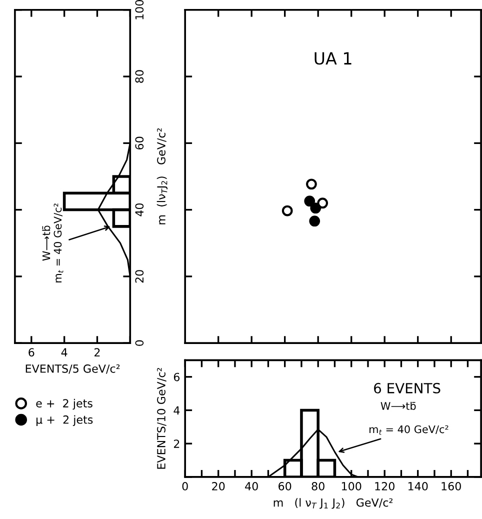 The width and height of the screenshot is (482, 519). Describe the element at coordinates (161, 418) in the screenshot. I see `y-axis-title: EVENTS/10 GeV/c²` at that location.